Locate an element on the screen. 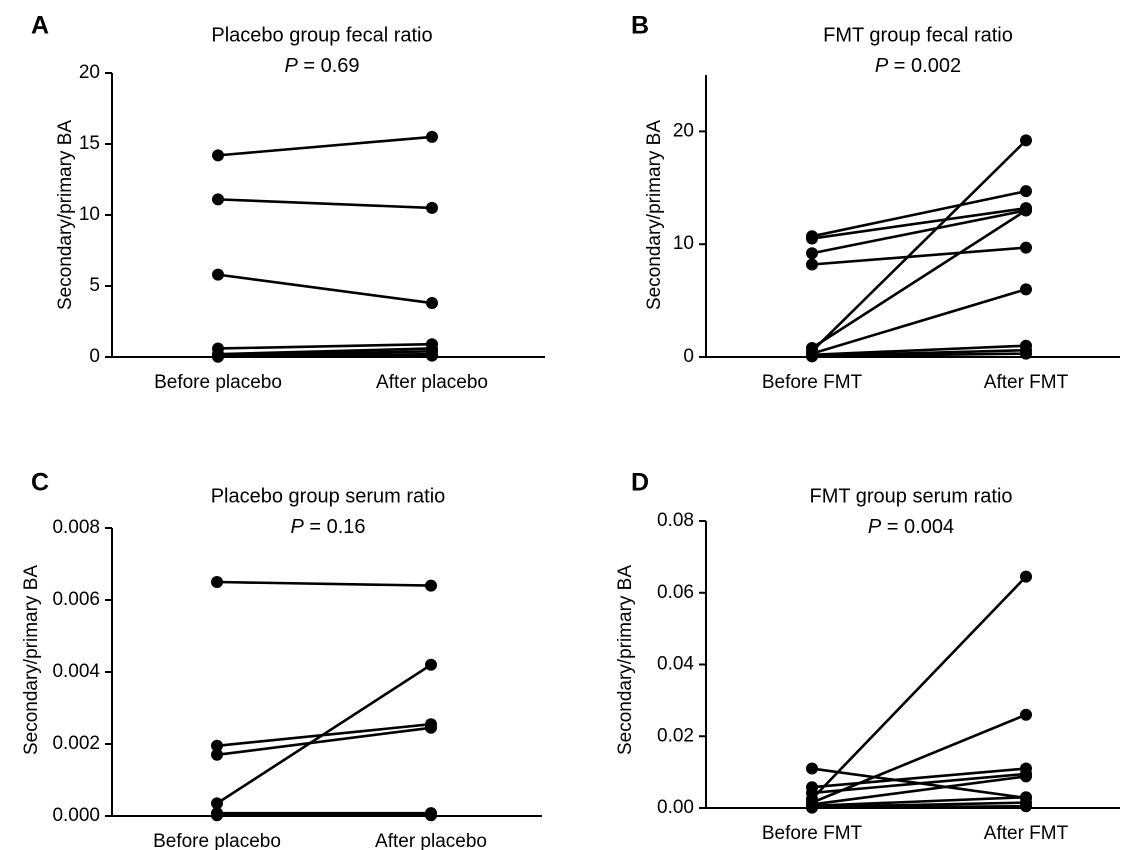 Image resolution: width=1126 pixels, height=850 pixels. y-tick-label: 0.06 is located at coordinates (675, 592).